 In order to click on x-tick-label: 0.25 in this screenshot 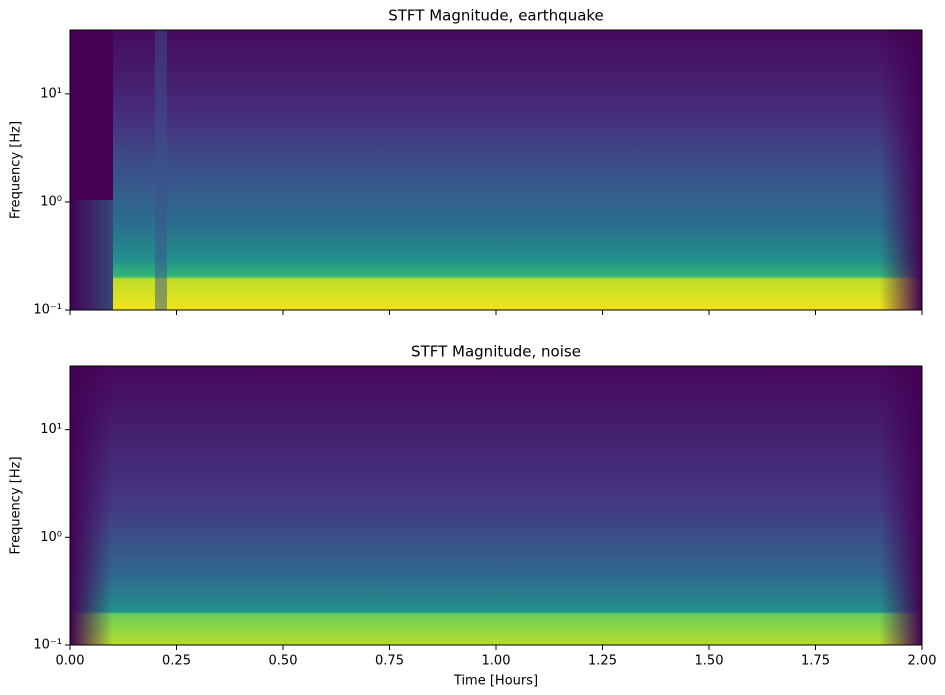, I will do `click(176, 661)`.